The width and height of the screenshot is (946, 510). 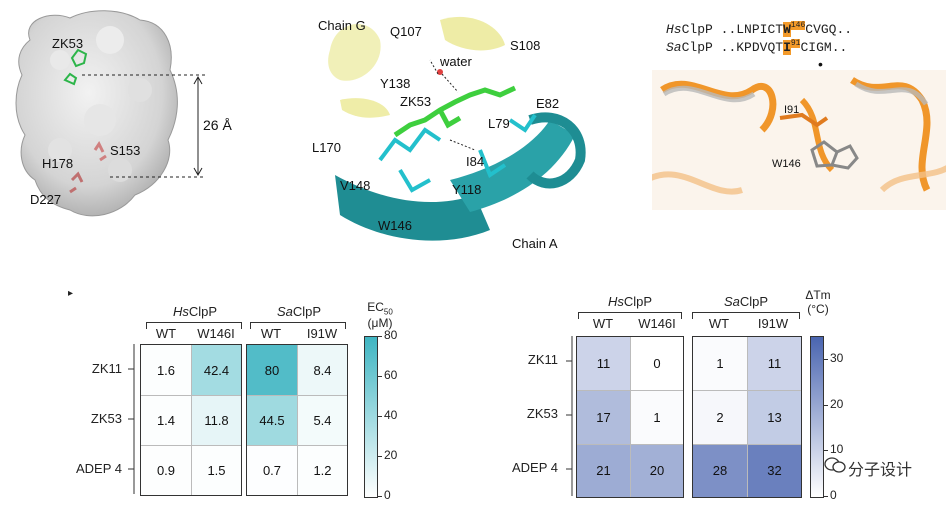 I want to click on heatmap-cell: 1, so click(x=720, y=364).